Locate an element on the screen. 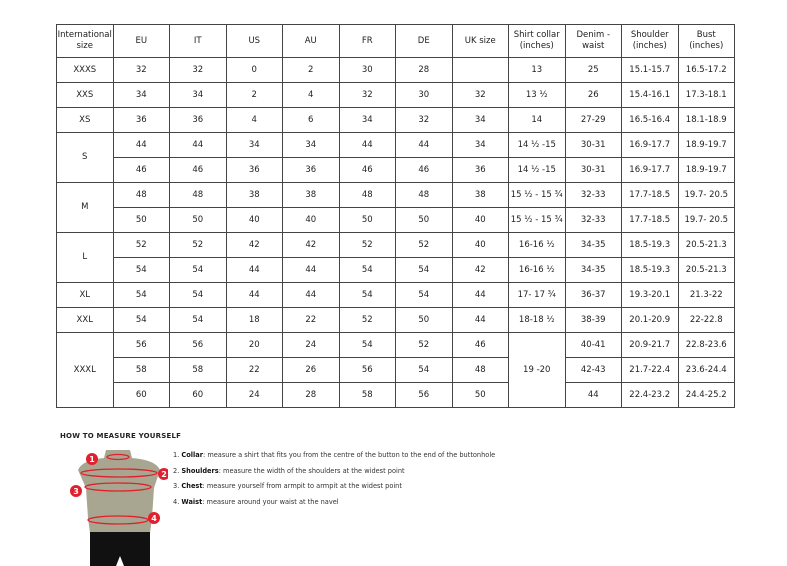 The height and width of the screenshot is (566, 787). table-cell: 13 ½ is located at coordinates (537, 95).